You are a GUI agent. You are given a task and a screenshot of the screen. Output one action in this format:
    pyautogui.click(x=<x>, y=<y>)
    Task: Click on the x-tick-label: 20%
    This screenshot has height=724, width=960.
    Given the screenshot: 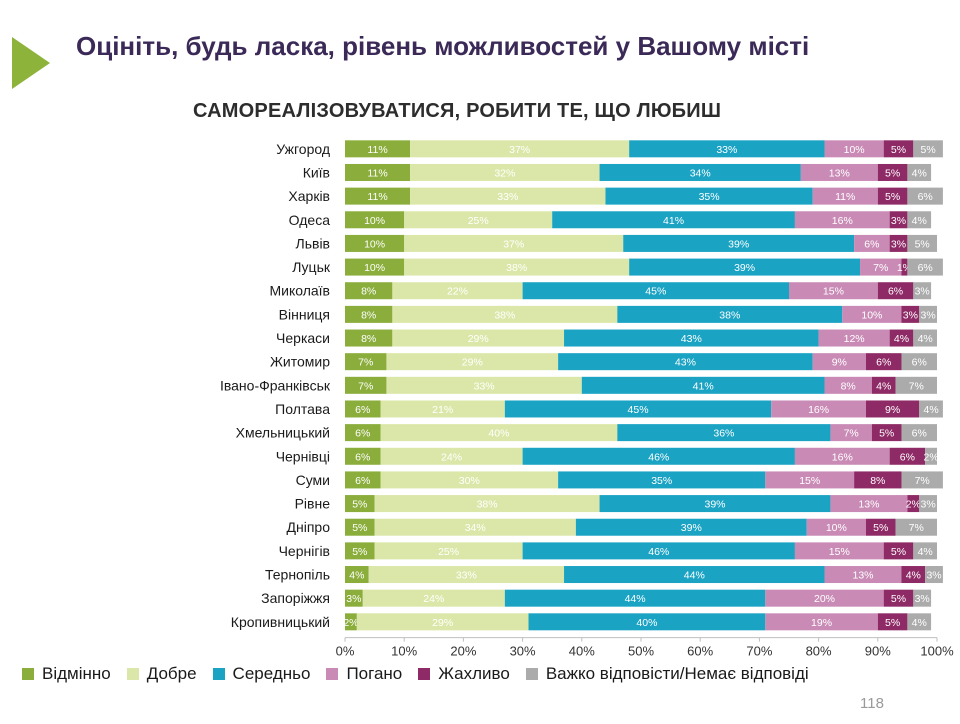 What is the action you would take?
    pyautogui.click(x=463, y=651)
    